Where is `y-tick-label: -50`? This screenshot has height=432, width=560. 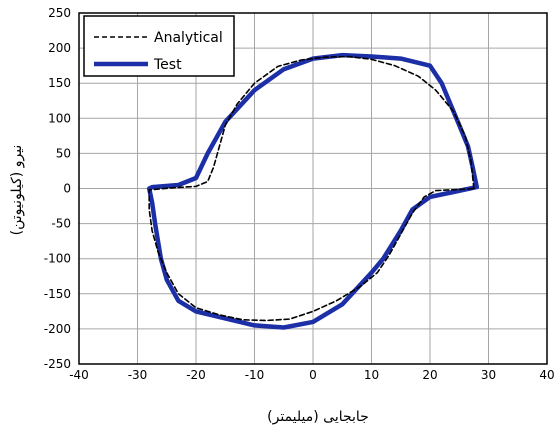
y-tick-label: -50 is located at coordinates (61, 224).